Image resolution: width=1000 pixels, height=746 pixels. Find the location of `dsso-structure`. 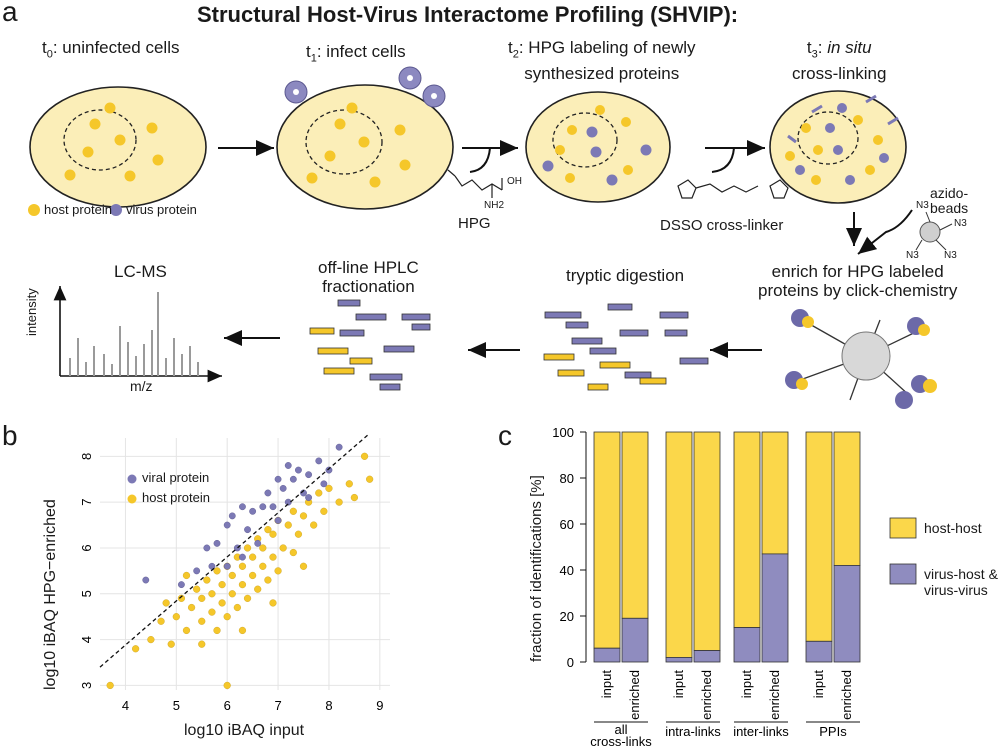

dsso-structure is located at coordinates (733, 189).